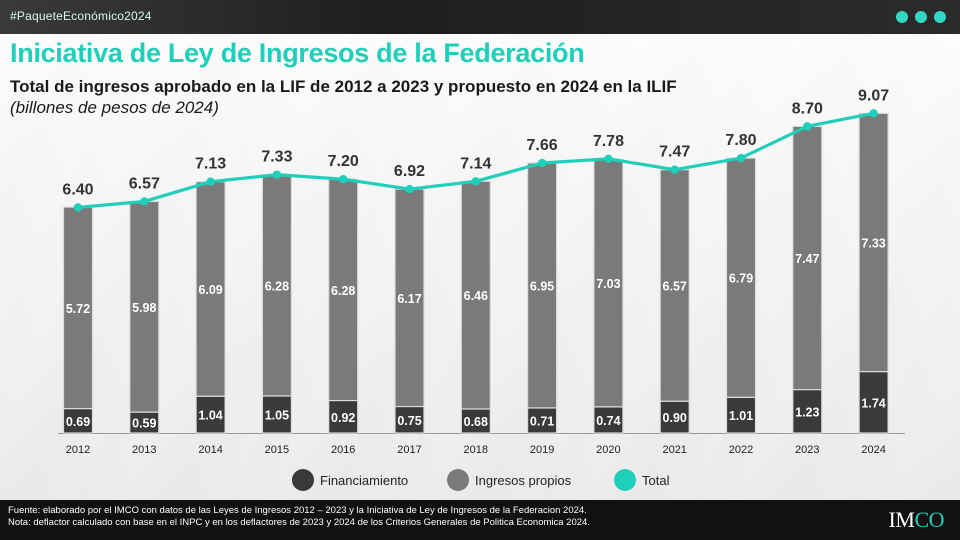  What do you see at coordinates (276, 157) in the screenshot?
I see `data-label-total: 7.33` at bounding box center [276, 157].